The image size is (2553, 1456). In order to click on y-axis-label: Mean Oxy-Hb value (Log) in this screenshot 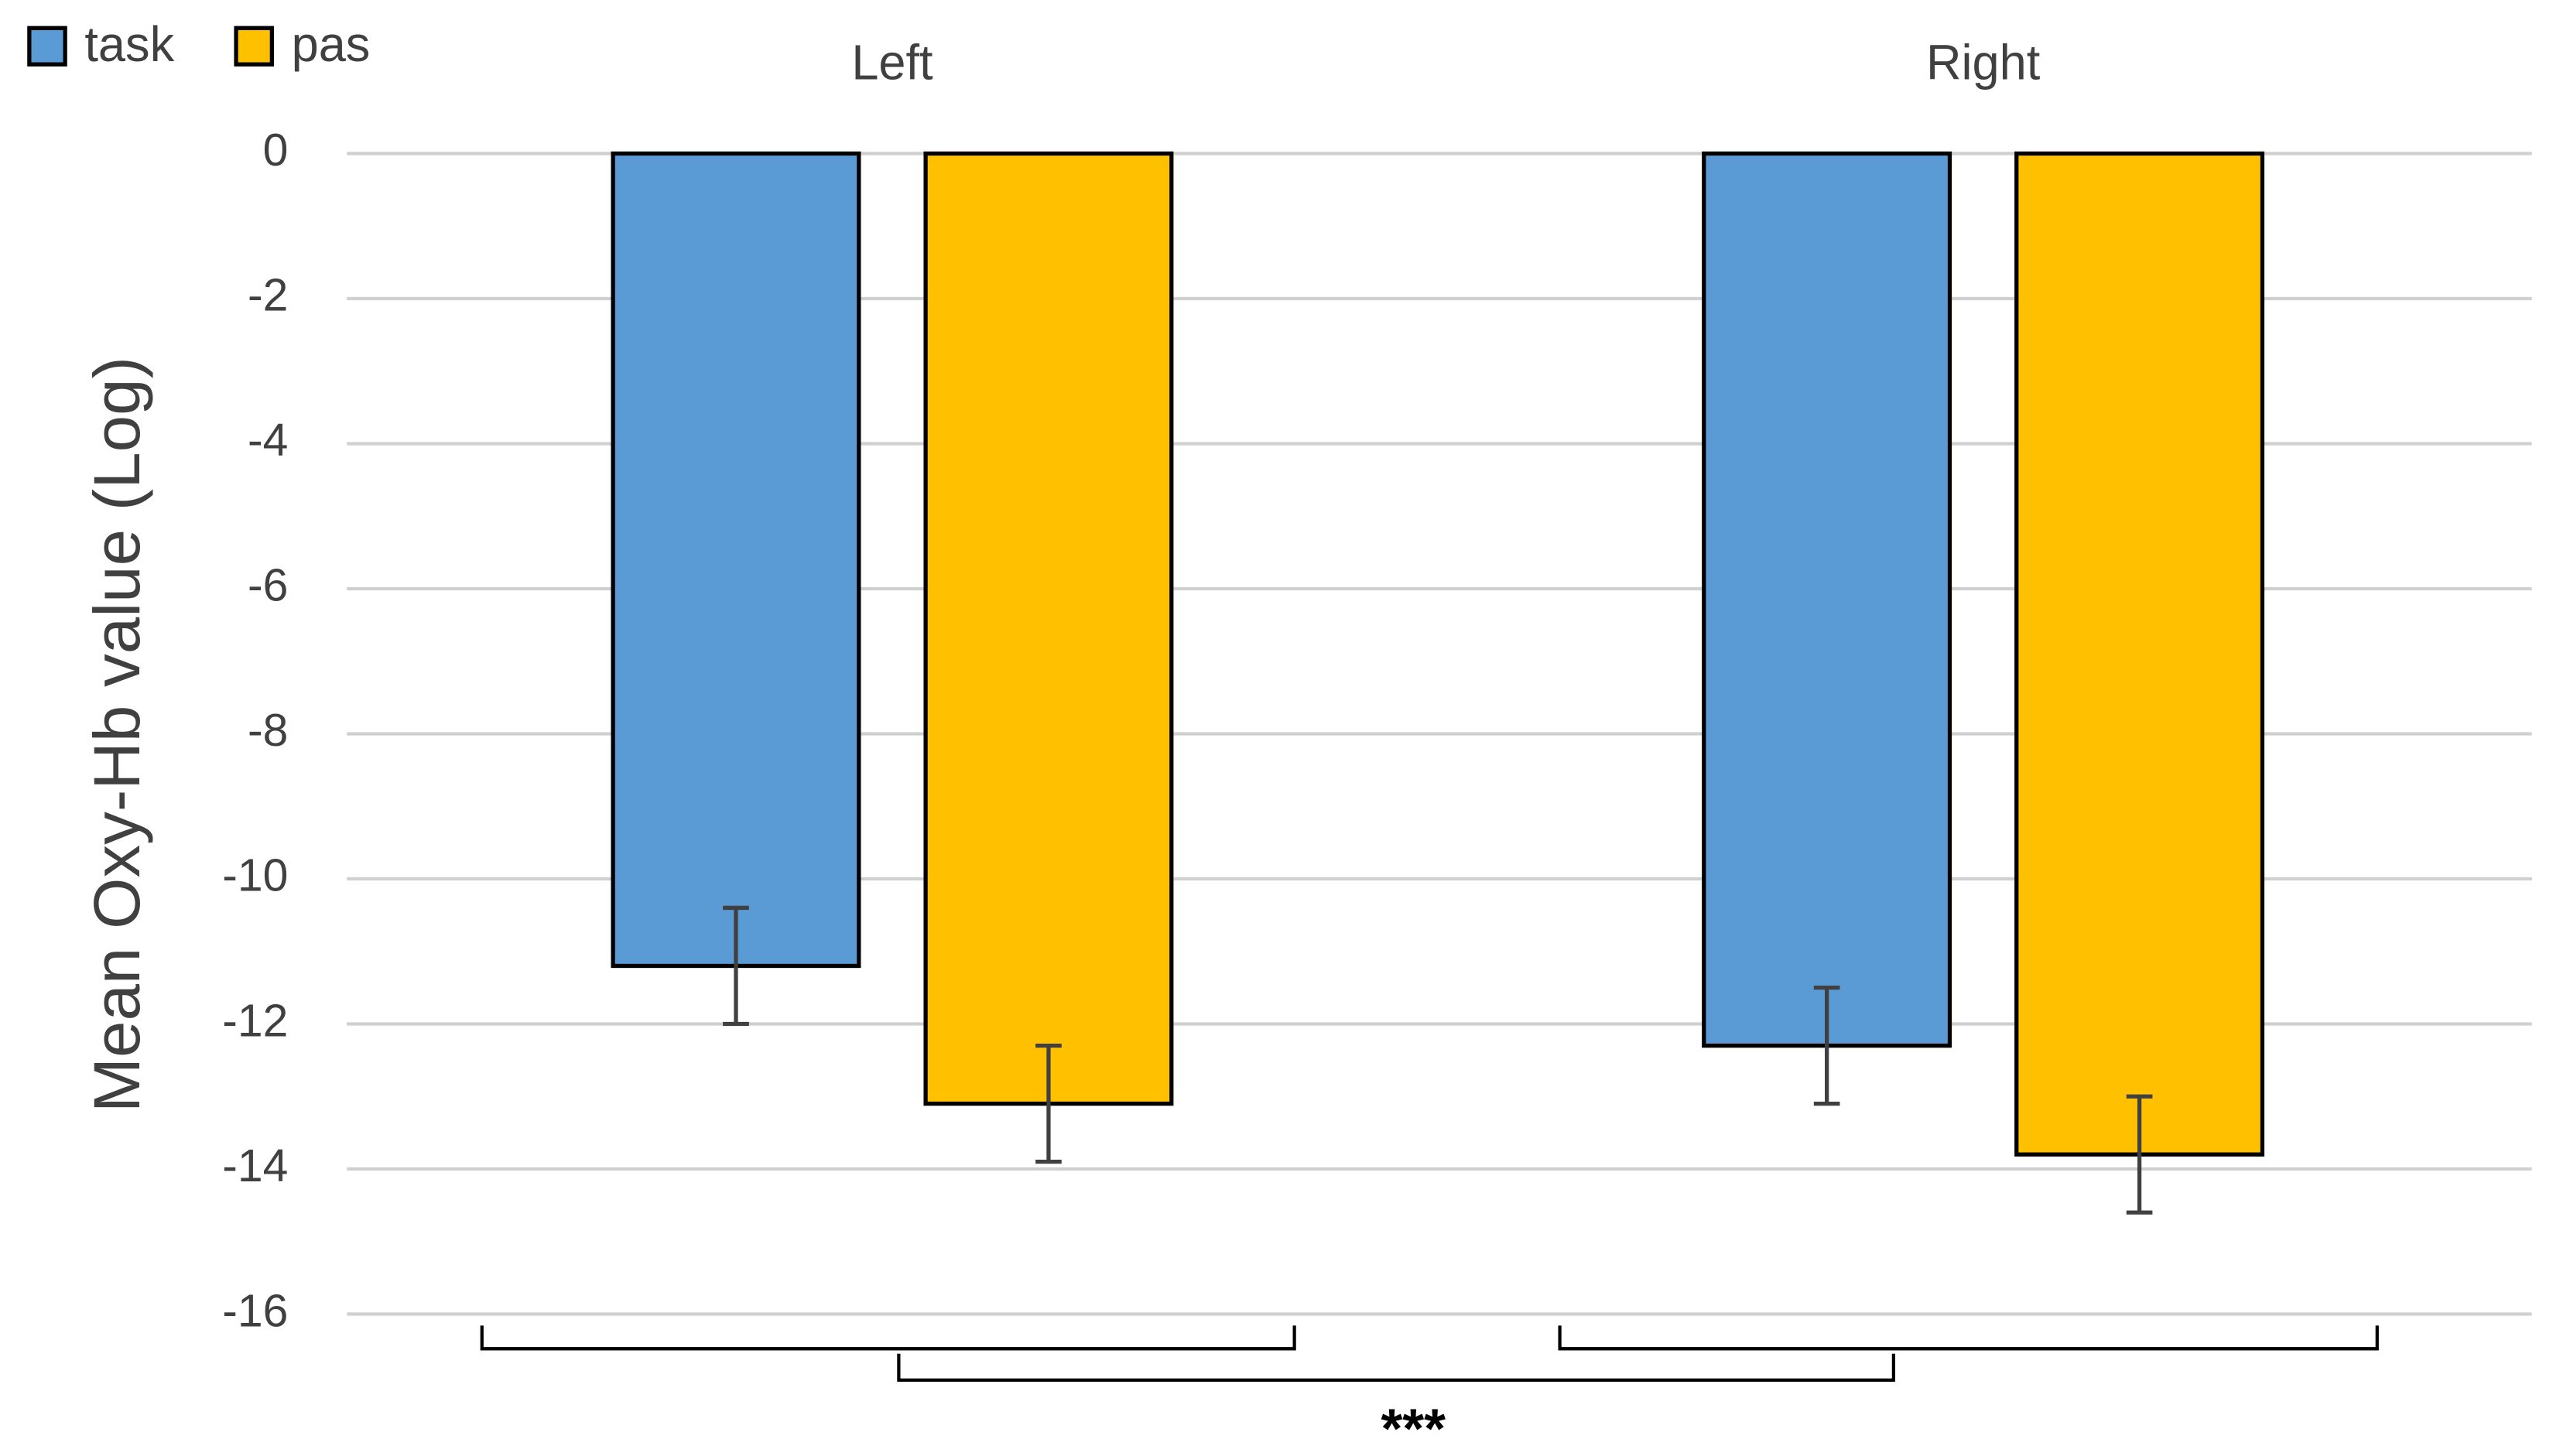, I will do `click(116, 735)`.